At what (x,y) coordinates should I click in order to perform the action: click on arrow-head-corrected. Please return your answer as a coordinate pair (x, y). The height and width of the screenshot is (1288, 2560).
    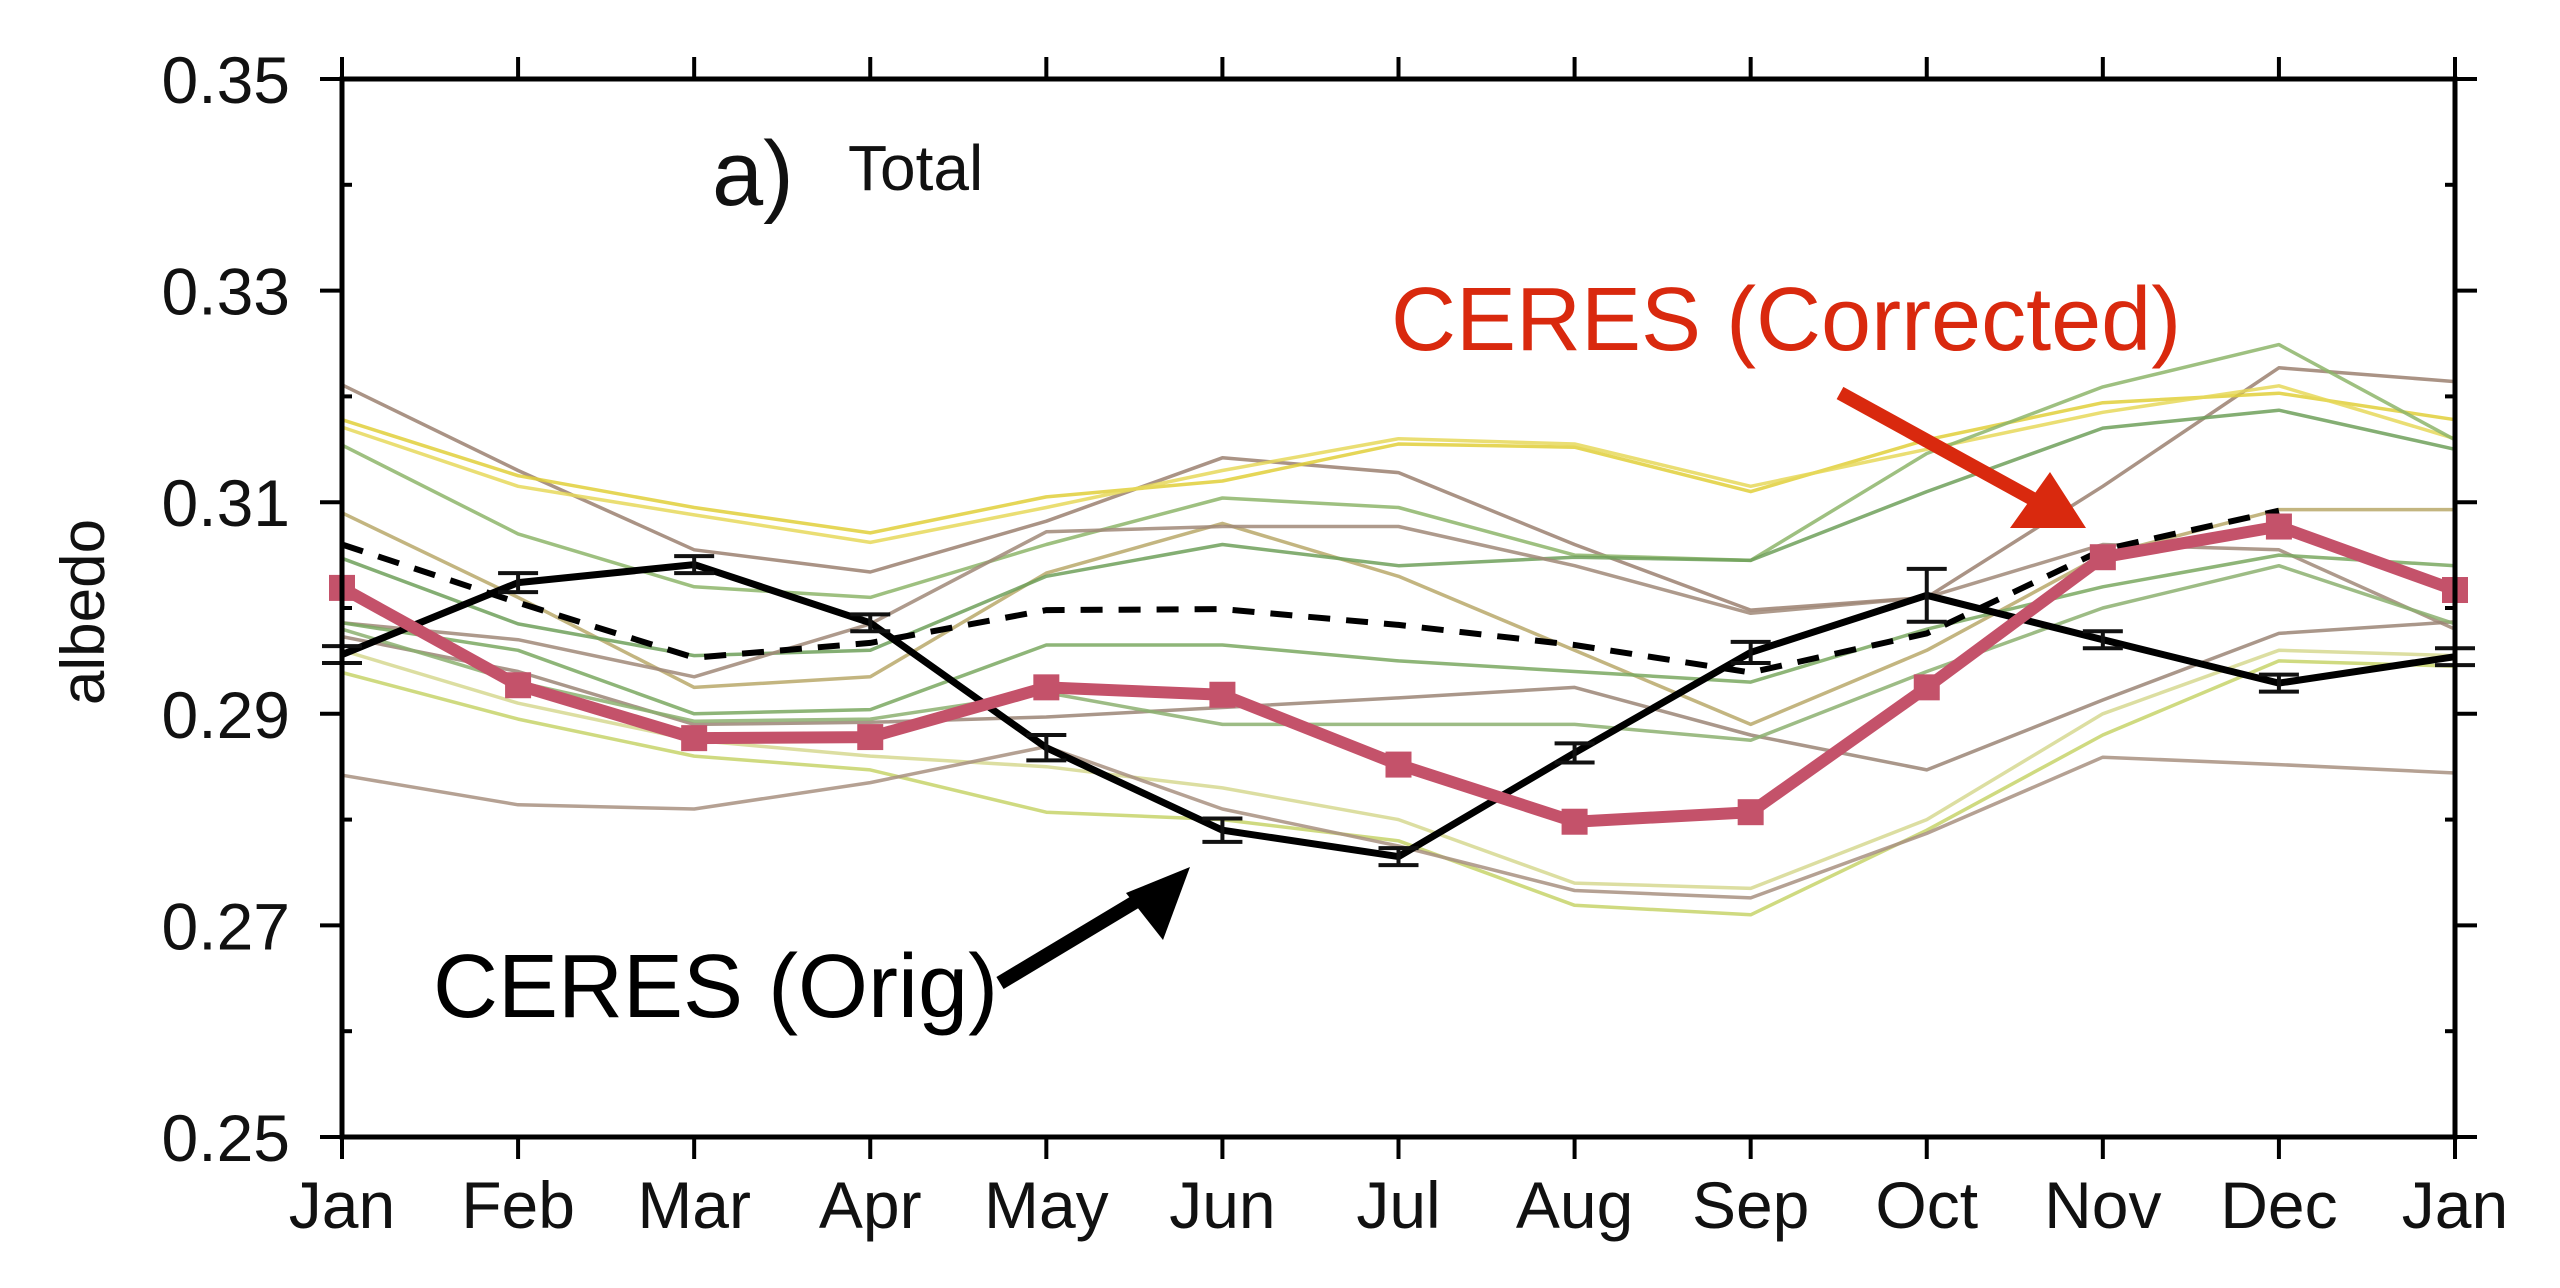
    Looking at the image, I should click on (2048, 500).